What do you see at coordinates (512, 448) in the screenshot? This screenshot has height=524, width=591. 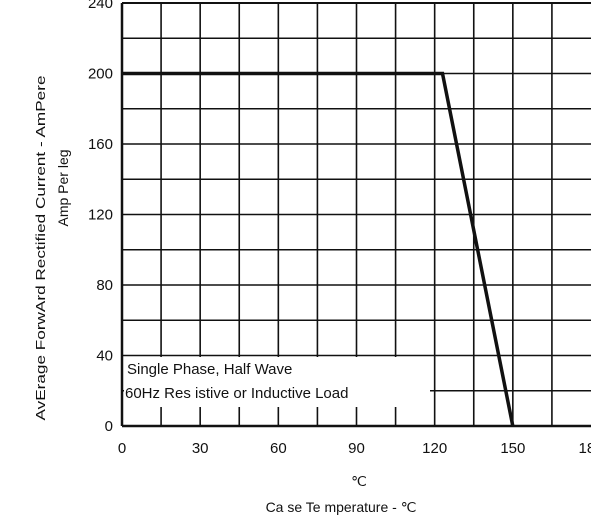 I see `x-tick-label: 150` at bounding box center [512, 448].